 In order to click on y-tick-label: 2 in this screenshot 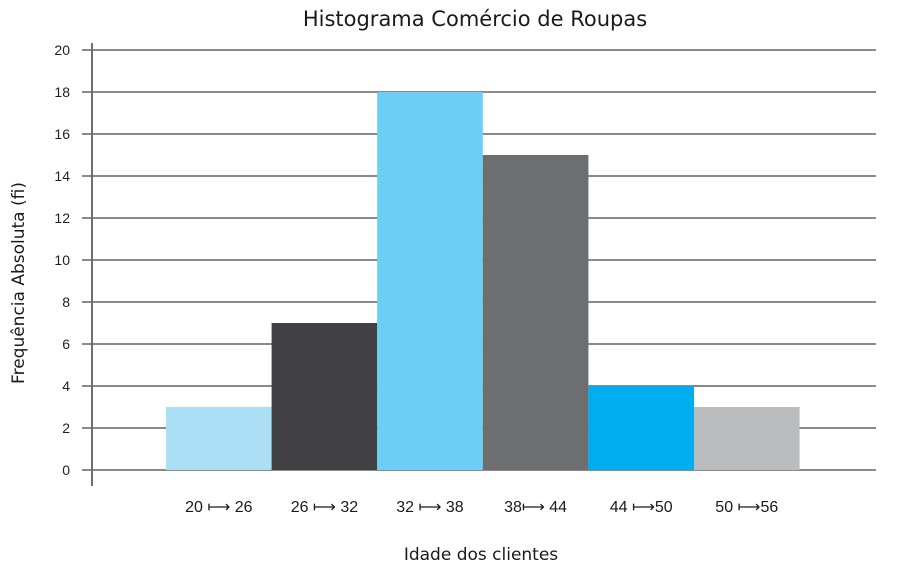, I will do `click(66, 428)`.